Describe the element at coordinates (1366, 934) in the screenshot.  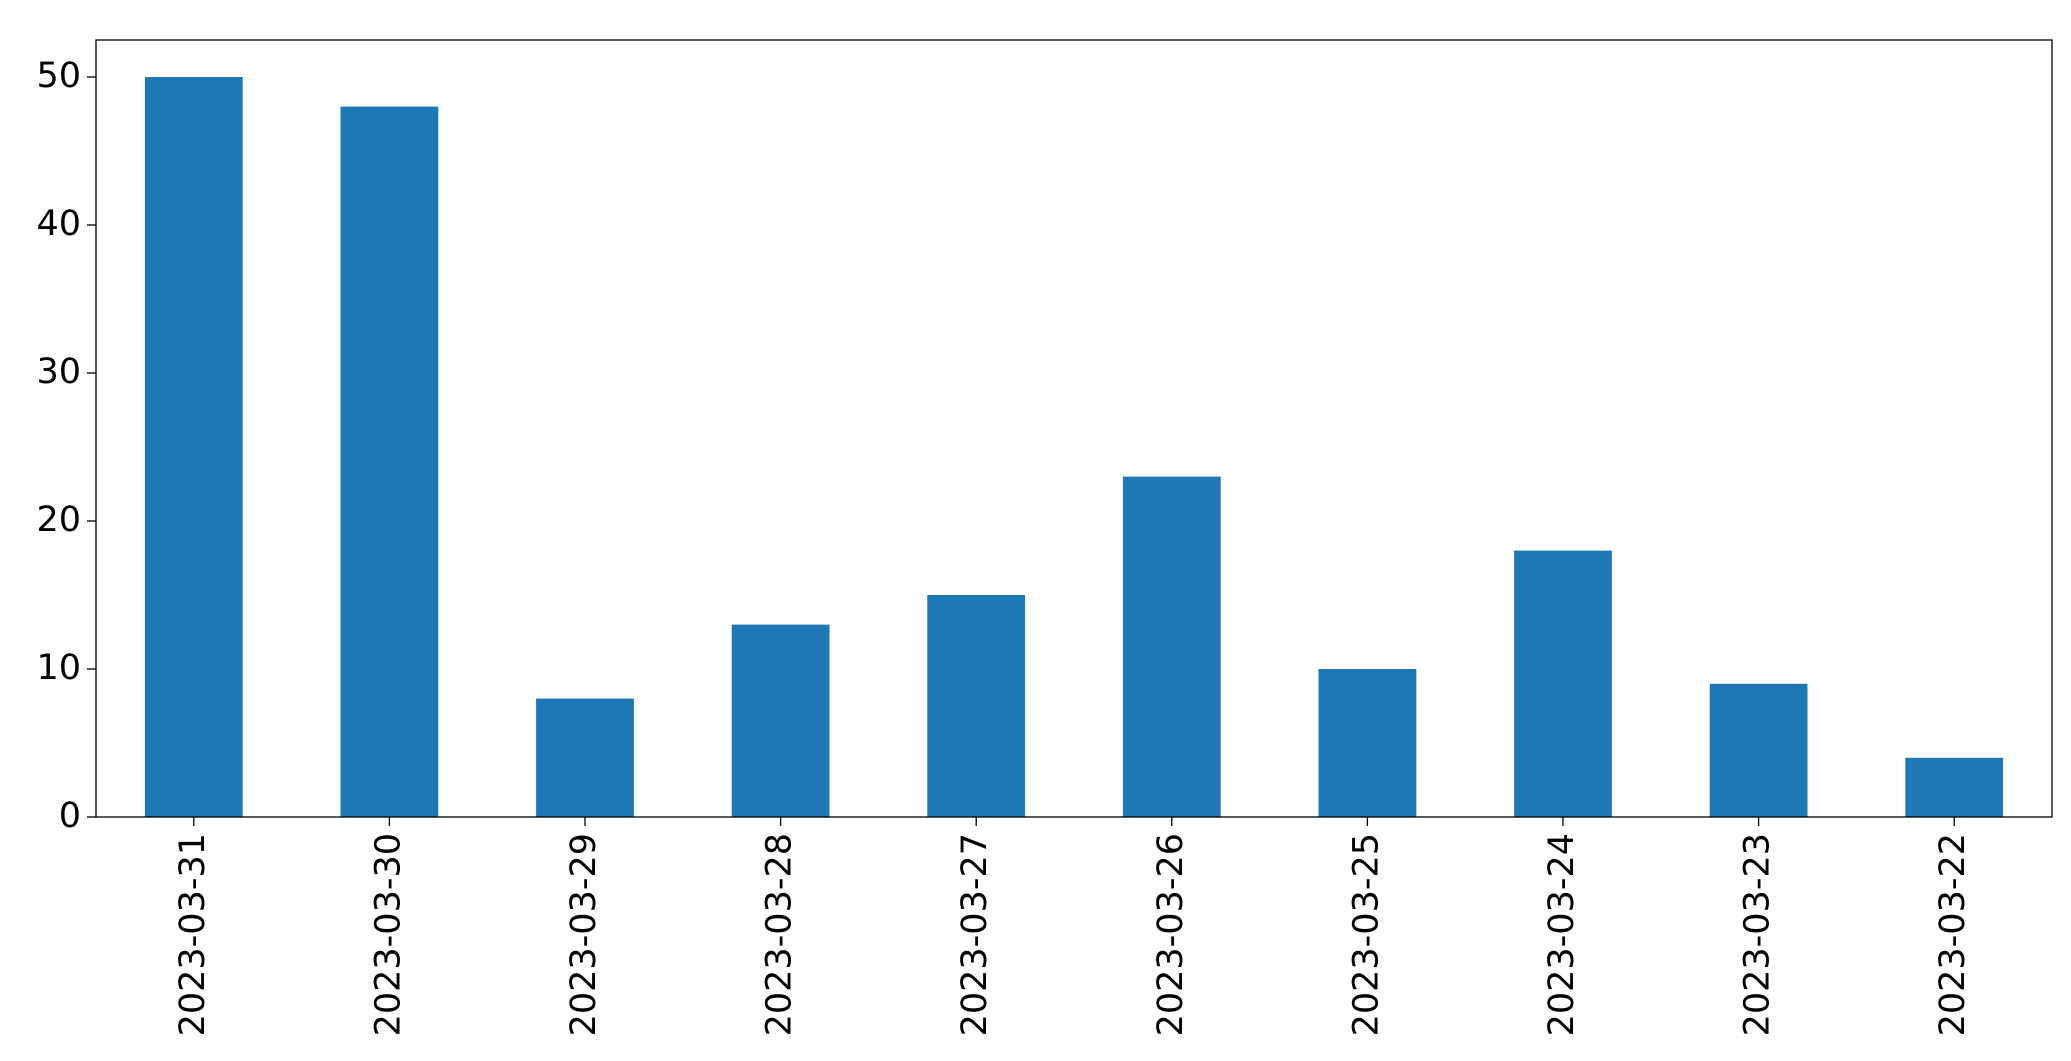
I see `x-tick-label: 2023-03-25` at that location.